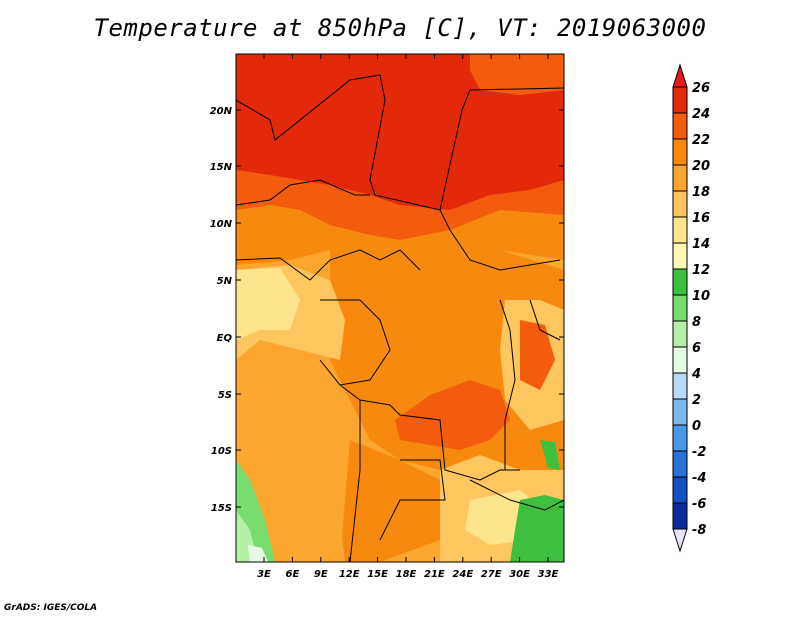 This screenshot has width=800, height=618. I want to click on colorbar-label: 8, so click(696, 322).